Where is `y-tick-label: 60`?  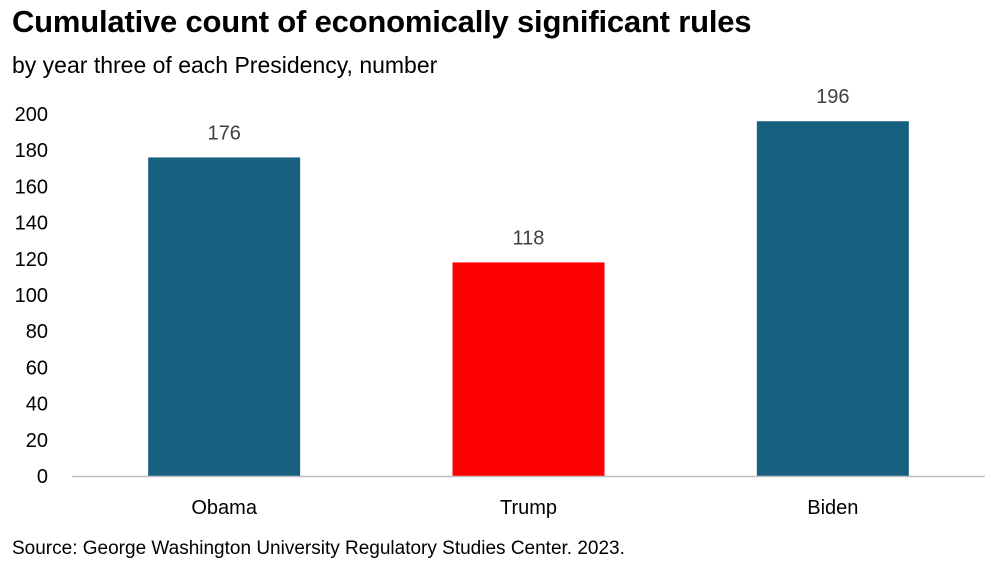 y-tick-label: 60 is located at coordinates (37, 368).